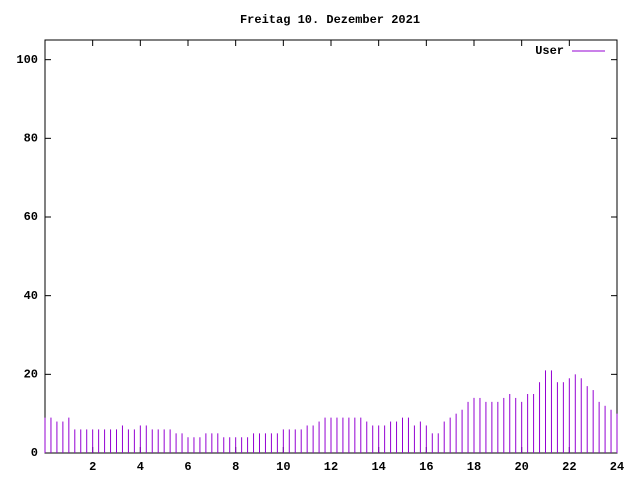 Image resolution: width=640 pixels, height=480 pixels. Describe the element at coordinates (187, 467) in the screenshot. I see `x-tick-label: 6` at that location.